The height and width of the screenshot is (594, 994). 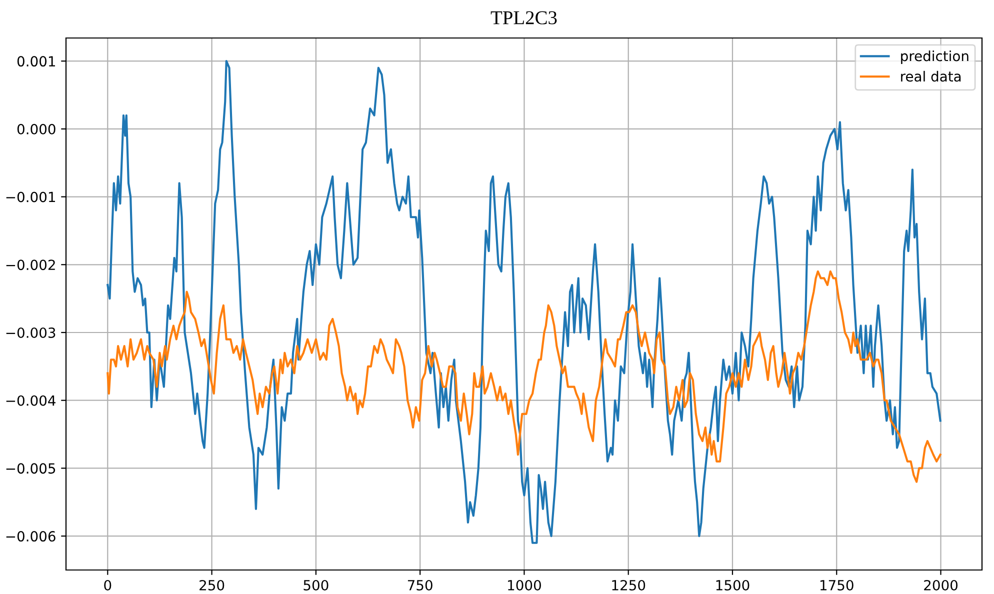 I want to click on y-tick-label: 0.000, so click(x=36, y=129).